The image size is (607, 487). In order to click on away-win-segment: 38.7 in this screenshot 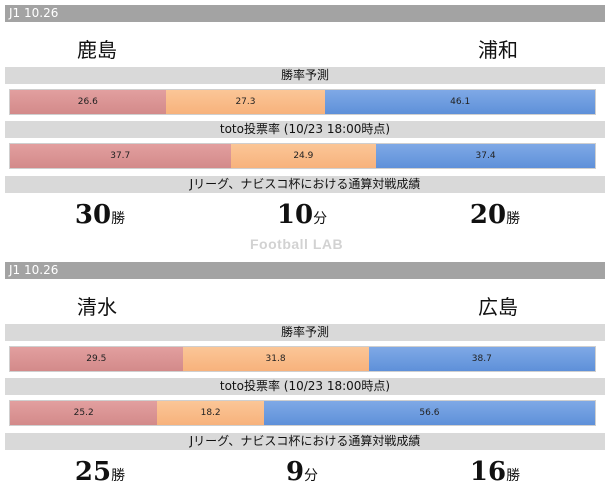, I will do `click(482, 359)`.